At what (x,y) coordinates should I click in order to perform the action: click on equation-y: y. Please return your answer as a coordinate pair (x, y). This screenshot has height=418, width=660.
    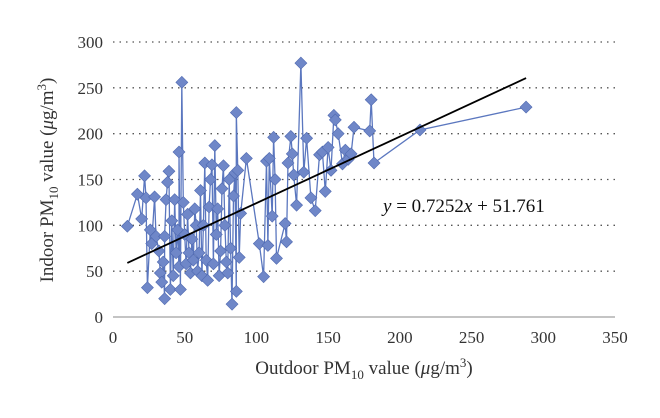
    Looking at the image, I should click on (386, 206).